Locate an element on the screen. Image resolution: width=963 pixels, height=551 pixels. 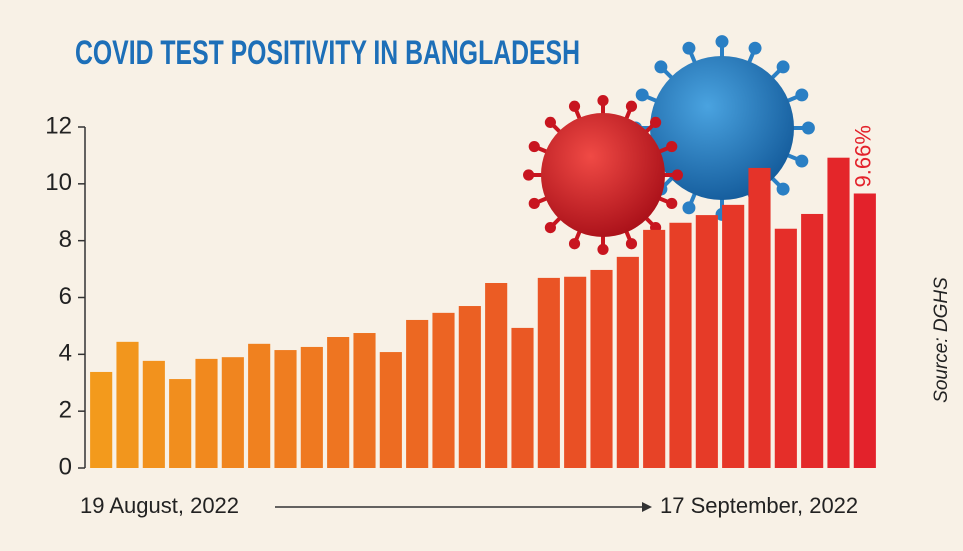
arrow-head is located at coordinates (647, 507).